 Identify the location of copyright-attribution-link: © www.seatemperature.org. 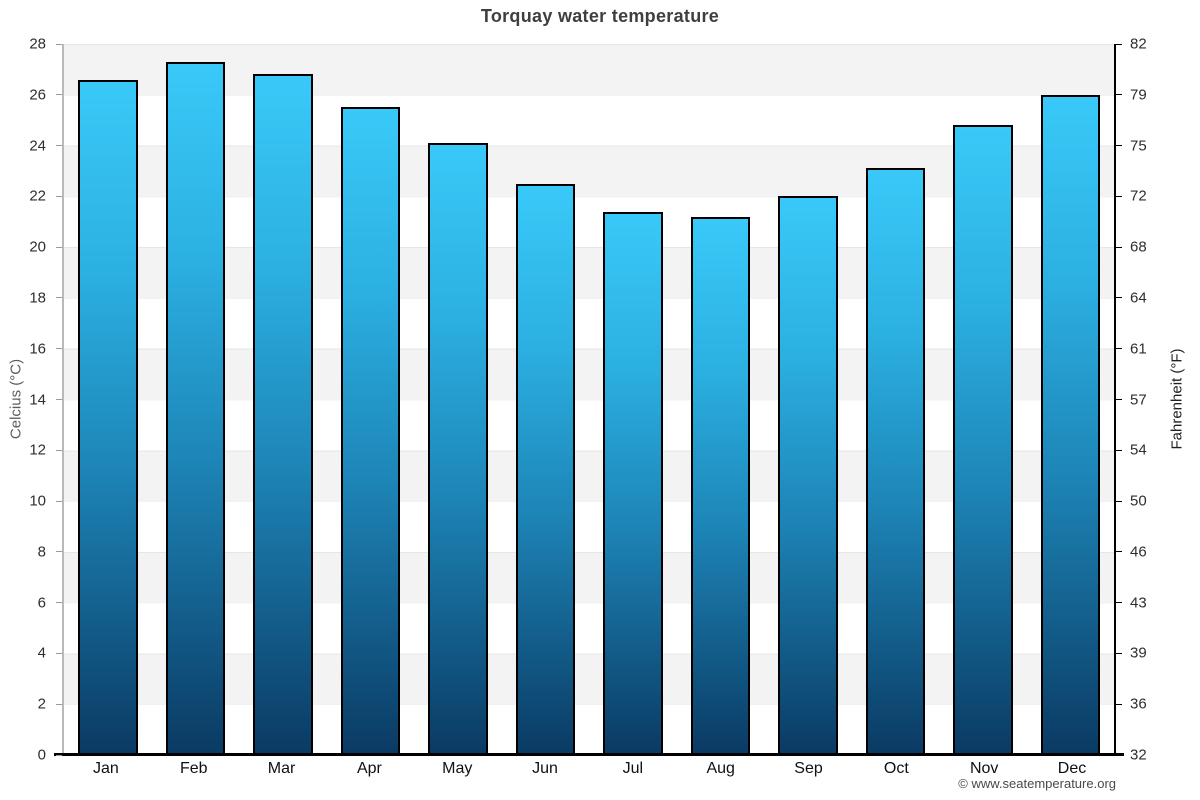
(1037, 783).